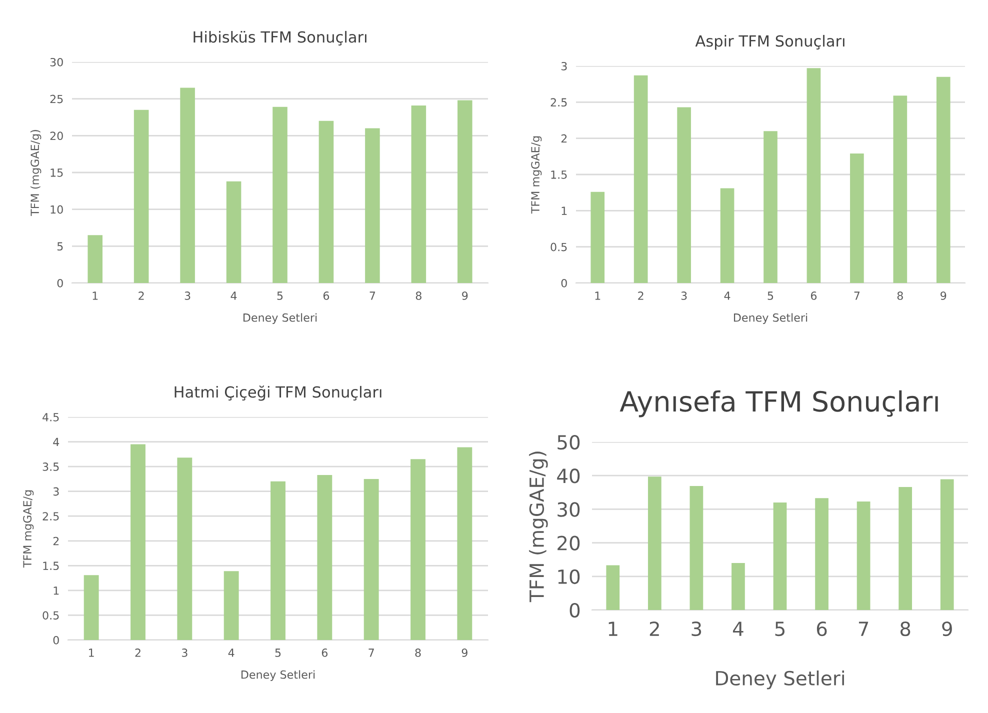  I want to click on y-tick-label: 0.5, so click(50, 615).